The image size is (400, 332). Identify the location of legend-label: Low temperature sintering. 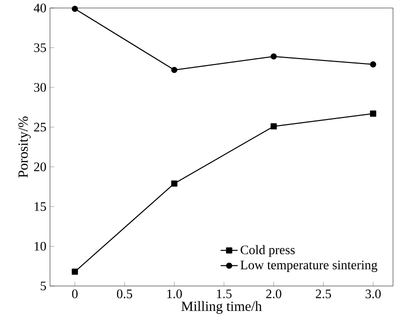
(309, 266).